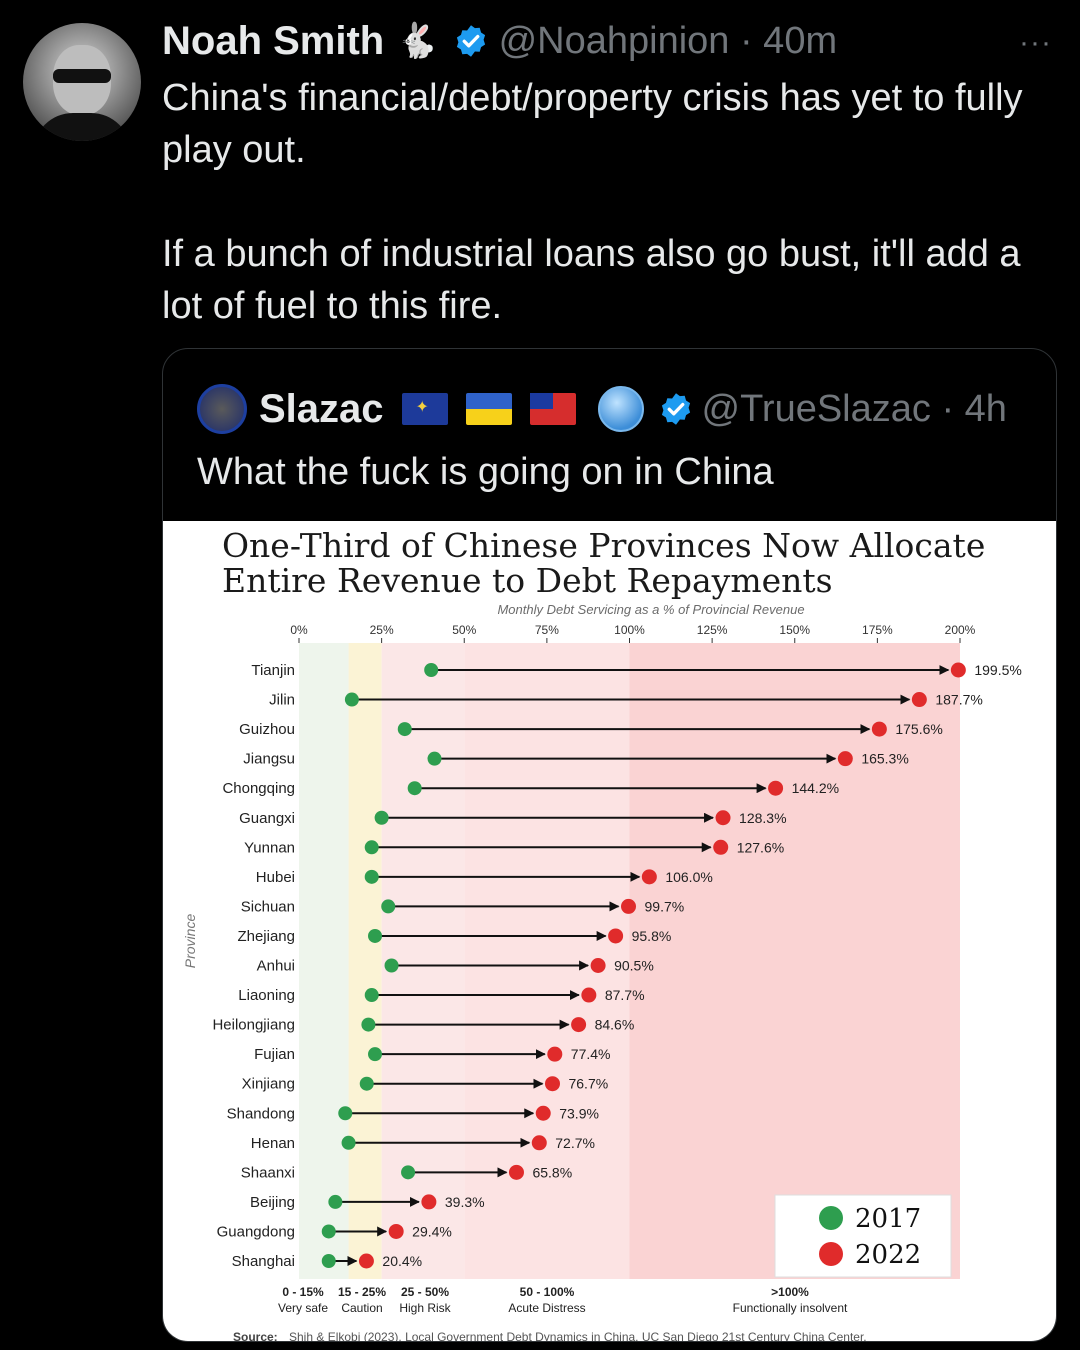 The width and height of the screenshot is (1080, 1350). Describe the element at coordinates (275, 877) in the screenshot. I see `province-label: Hubei` at that location.